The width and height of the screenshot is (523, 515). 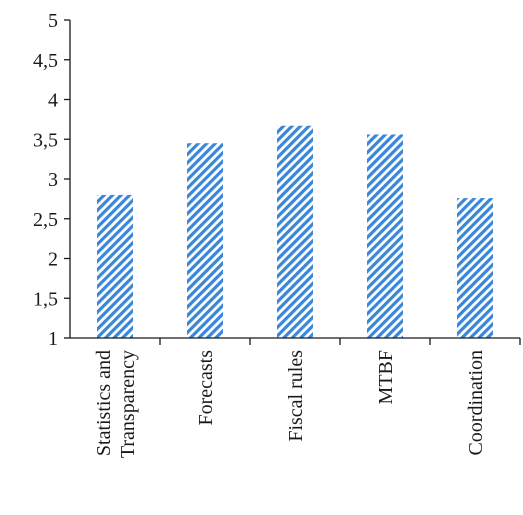 I want to click on y-tick-label: 2, so click(x=53, y=260).